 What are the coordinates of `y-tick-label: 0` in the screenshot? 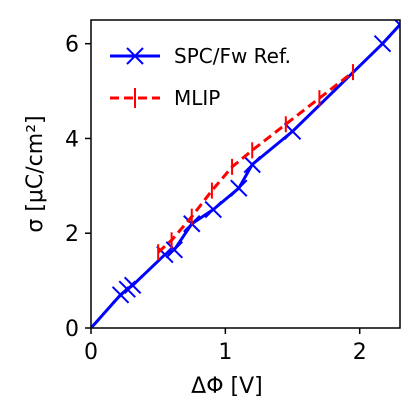 It's located at (72, 329).